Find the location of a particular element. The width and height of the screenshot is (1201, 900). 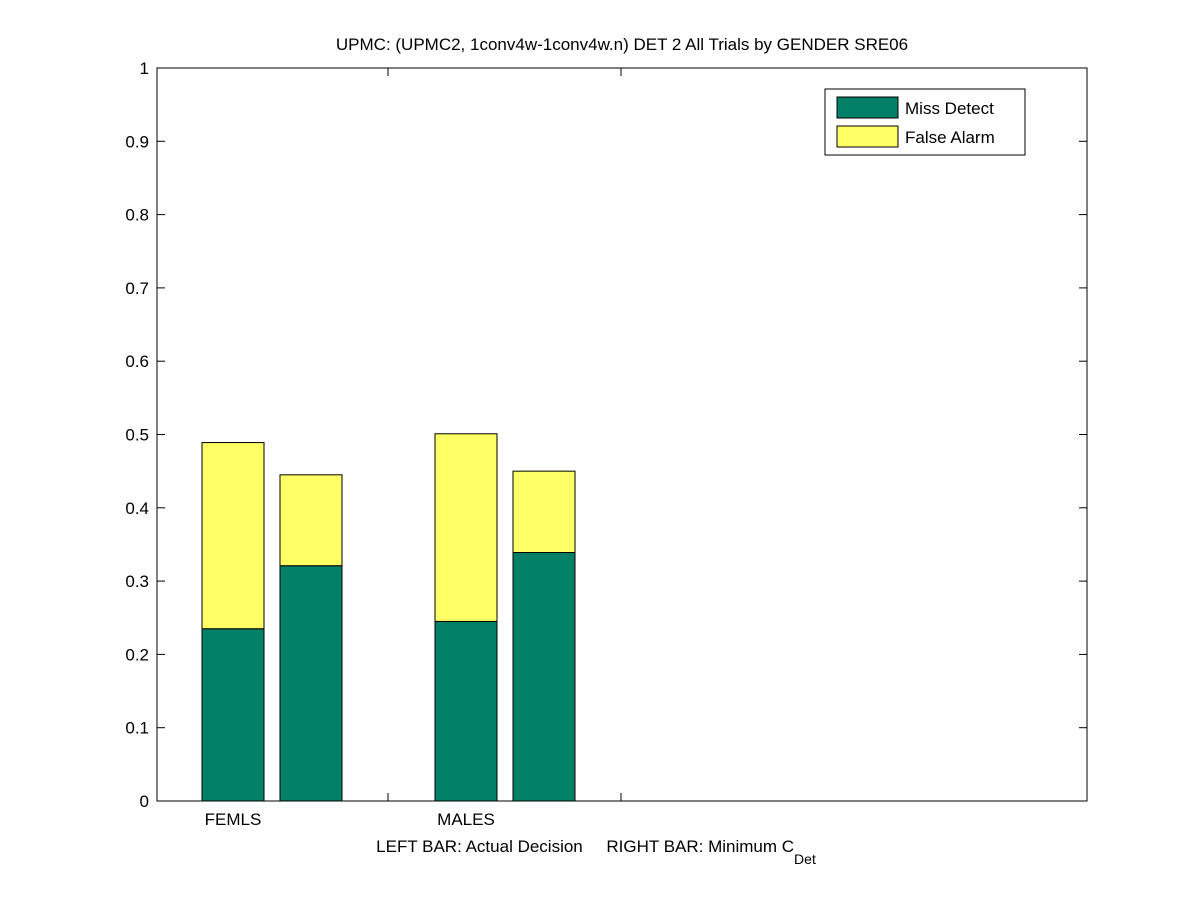

bar-femls-actual-miss-detect is located at coordinates (233, 715).